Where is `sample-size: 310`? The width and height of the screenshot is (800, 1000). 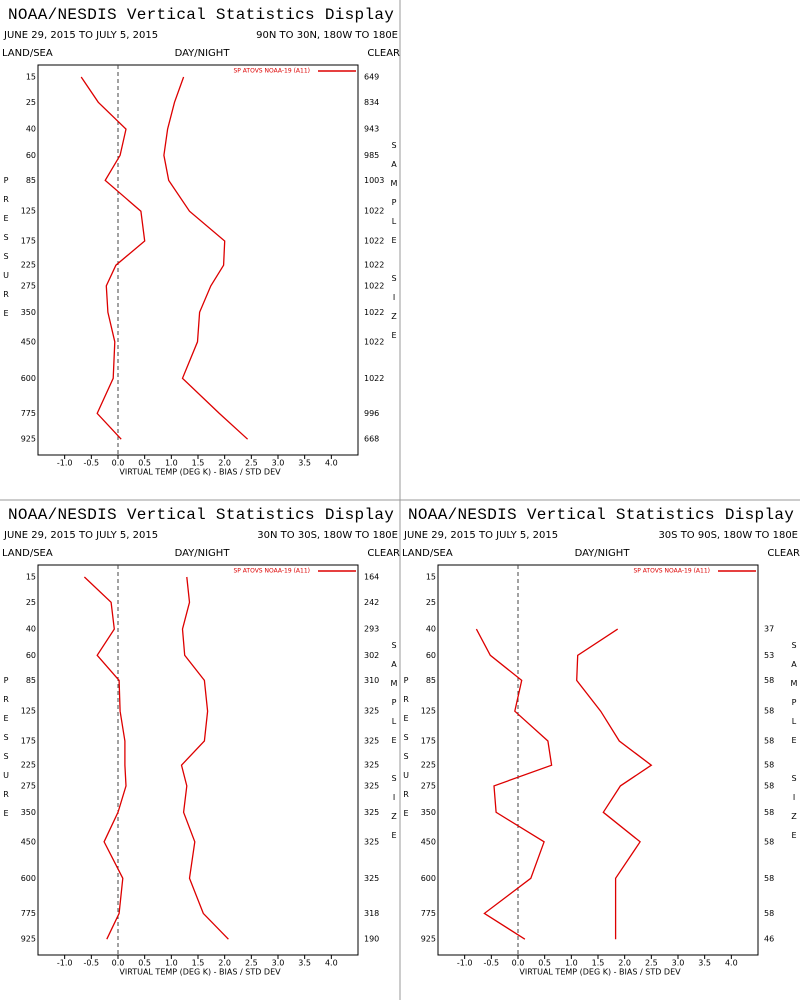
sample-size: 310 is located at coordinates (371, 680).